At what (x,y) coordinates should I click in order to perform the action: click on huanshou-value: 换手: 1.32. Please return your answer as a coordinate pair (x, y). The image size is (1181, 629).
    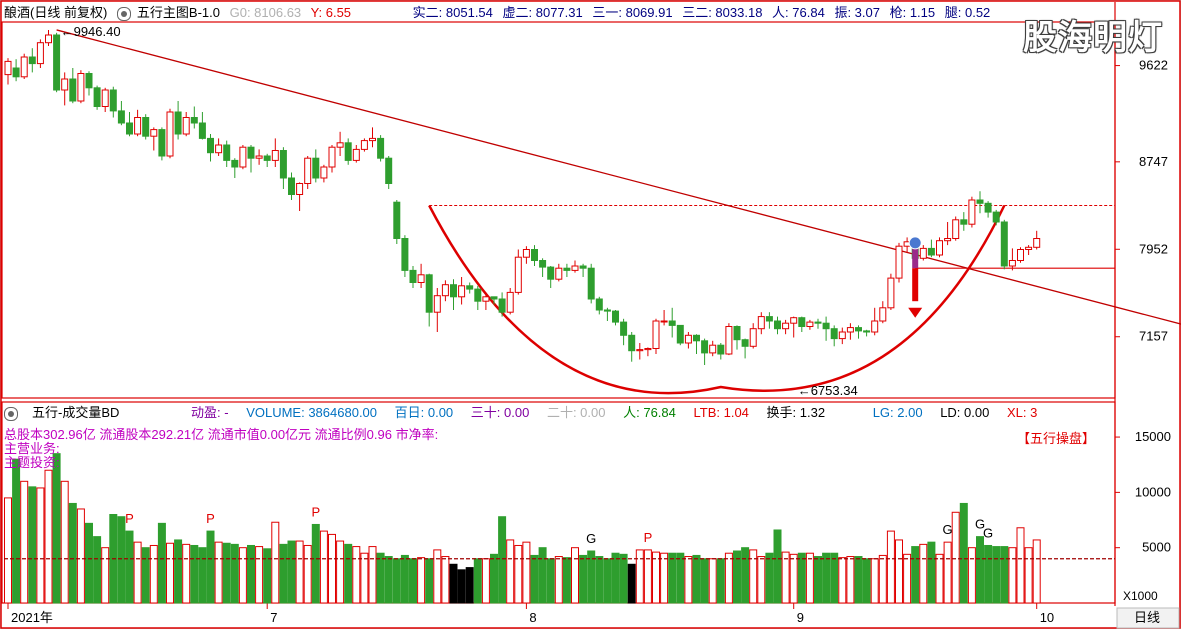
    Looking at the image, I should click on (796, 412).